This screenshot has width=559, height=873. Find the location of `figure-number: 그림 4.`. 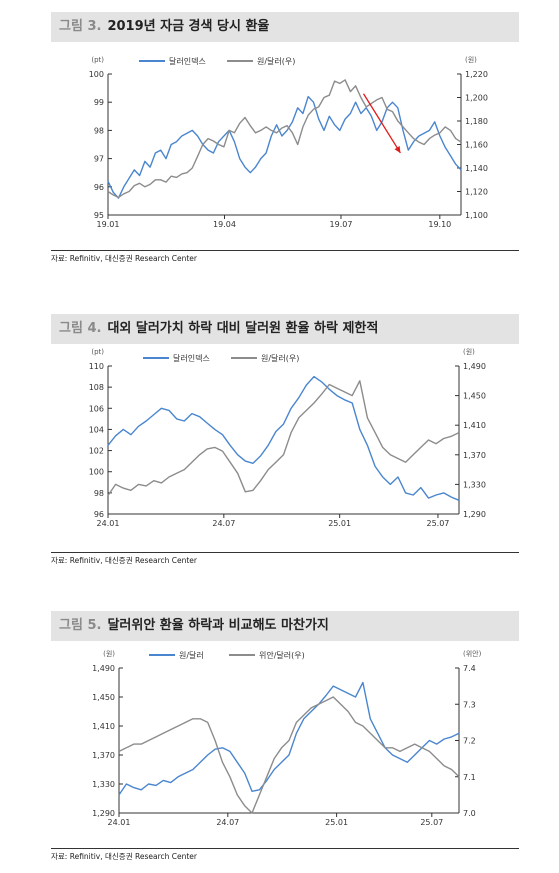

figure-number: 그림 4. is located at coordinates (80, 328).